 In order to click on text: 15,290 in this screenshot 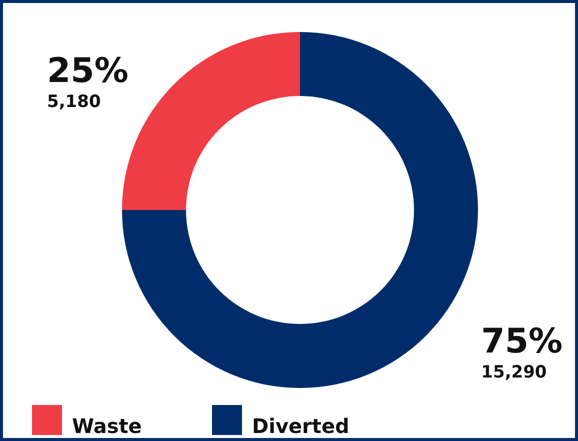, I will do `click(514, 372)`.